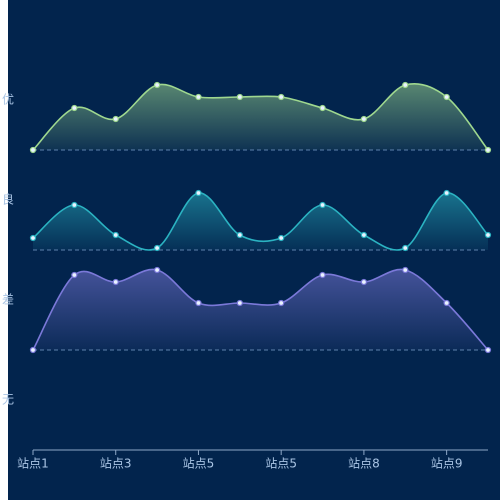 The width and height of the screenshot is (500, 500). What do you see at coordinates (116, 464) in the screenshot?
I see `x-tick-label: 站点3` at bounding box center [116, 464].